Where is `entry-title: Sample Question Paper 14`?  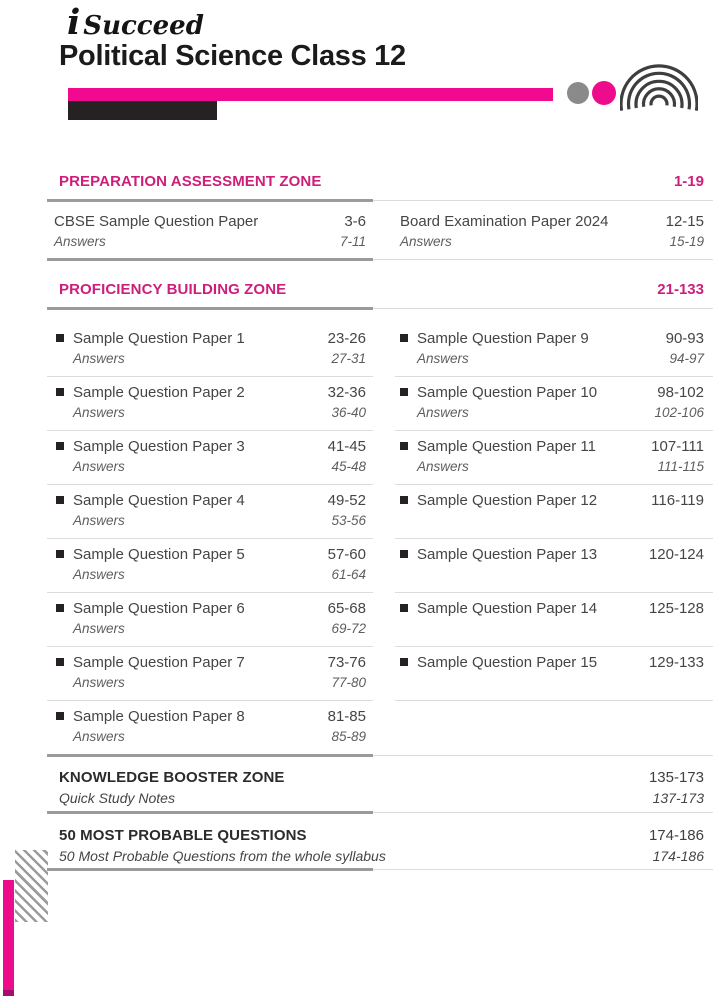
entry-title: Sample Question Paper 14 is located at coordinates (507, 608).